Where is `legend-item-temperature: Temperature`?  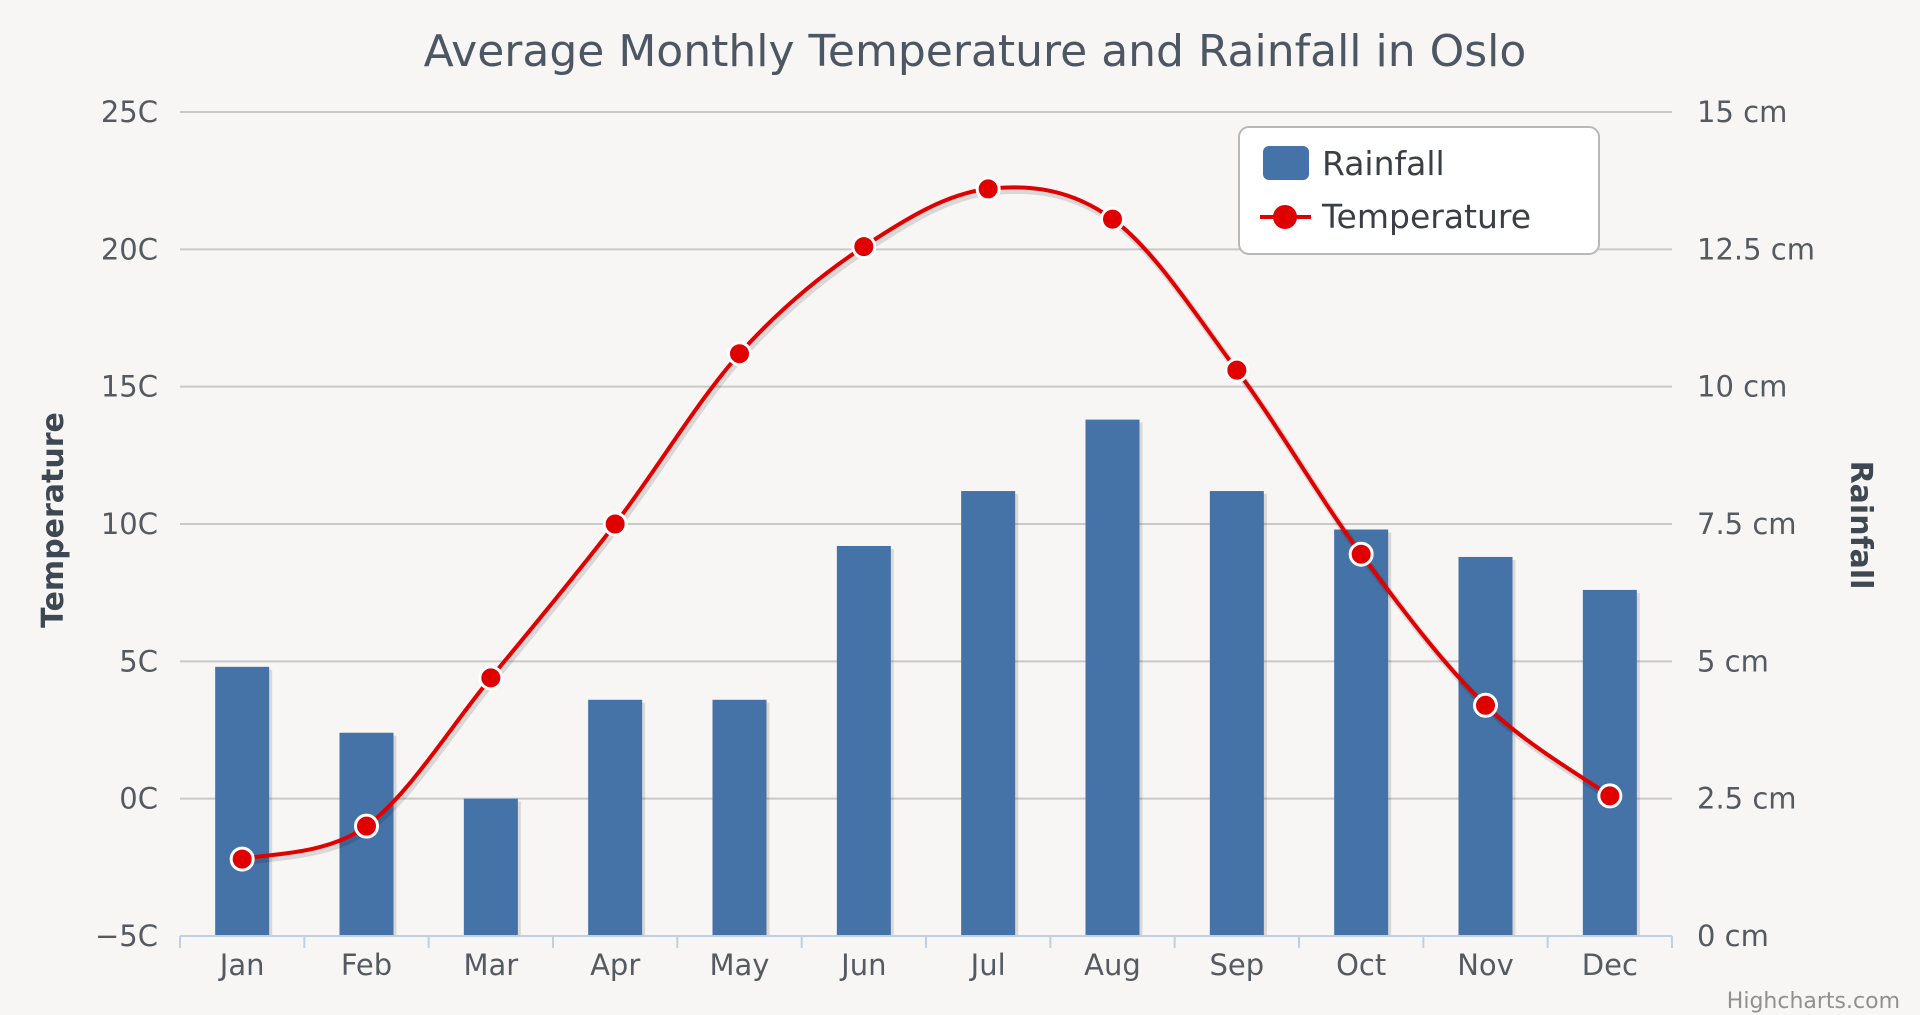 legend-item-temperature: Temperature is located at coordinates (1395, 216).